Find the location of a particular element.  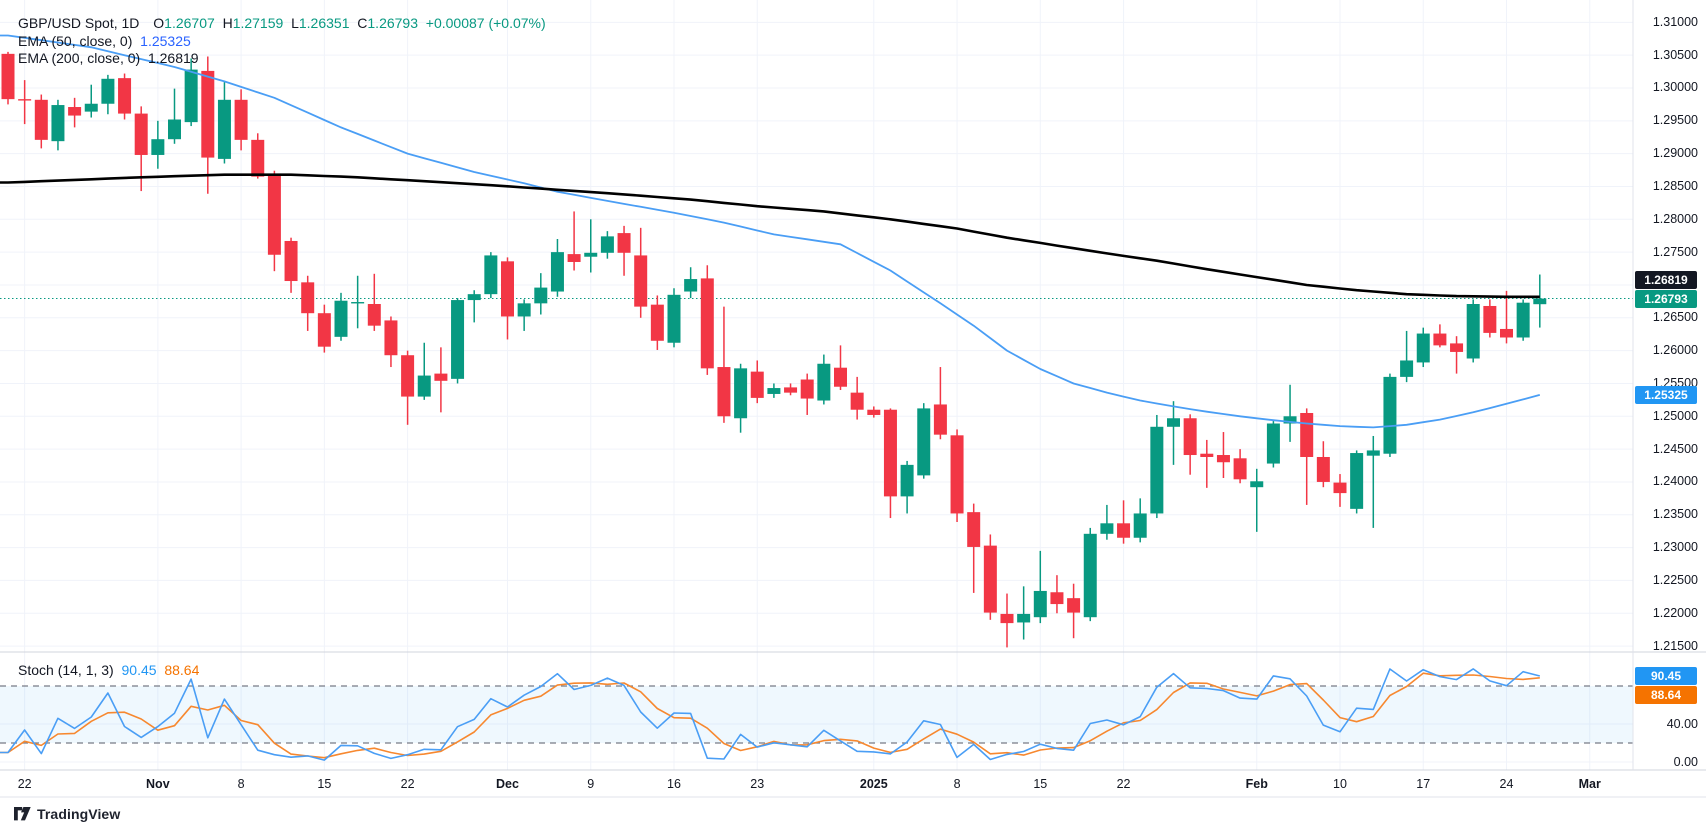

price-axis-label: 1.22500 is located at coordinates (1675, 579).